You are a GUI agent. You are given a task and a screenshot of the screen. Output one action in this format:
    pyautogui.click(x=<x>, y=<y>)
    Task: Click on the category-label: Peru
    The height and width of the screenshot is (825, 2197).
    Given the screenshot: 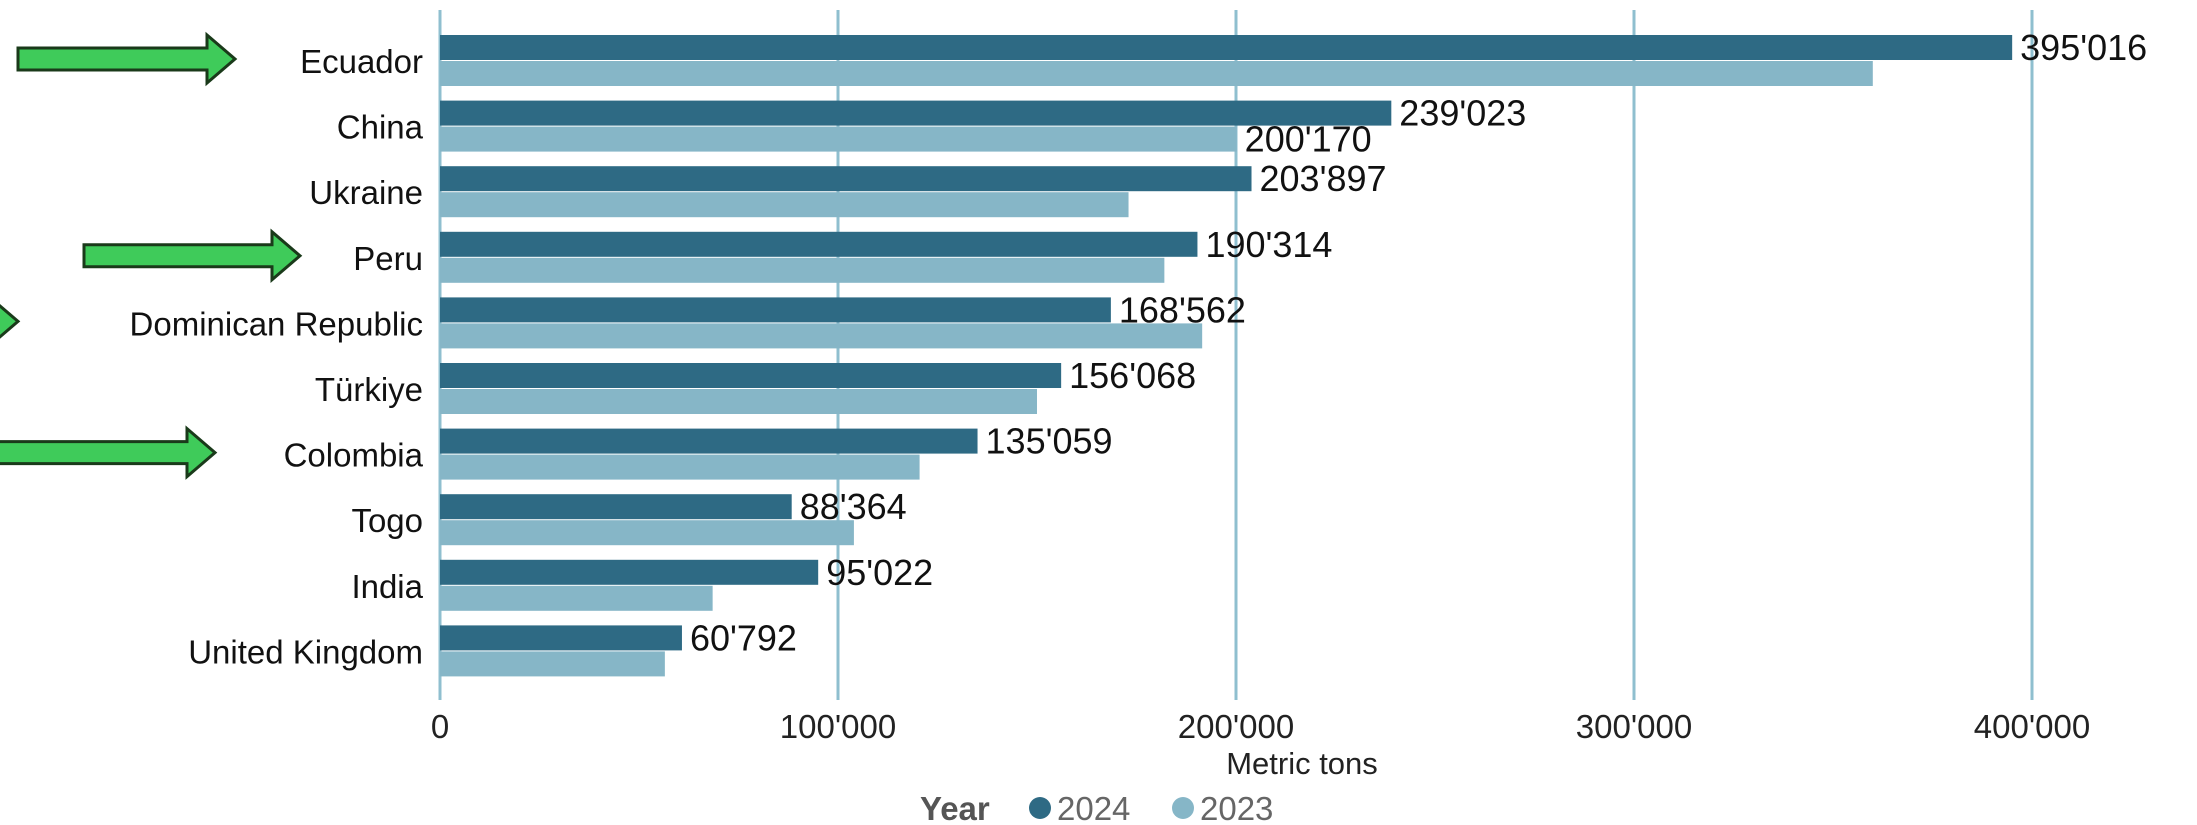 What is the action you would take?
    pyautogui.click(x=388, y=258)
    